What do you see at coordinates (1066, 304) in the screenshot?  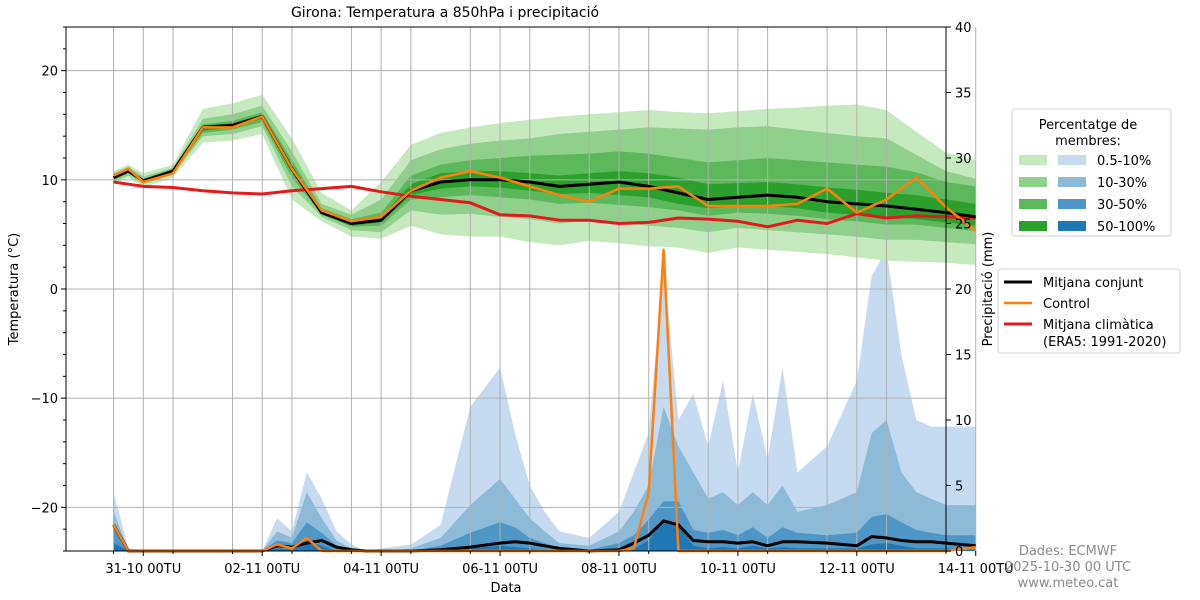 I see `legend-line-label: Control` at bounding box center [1066, 304].